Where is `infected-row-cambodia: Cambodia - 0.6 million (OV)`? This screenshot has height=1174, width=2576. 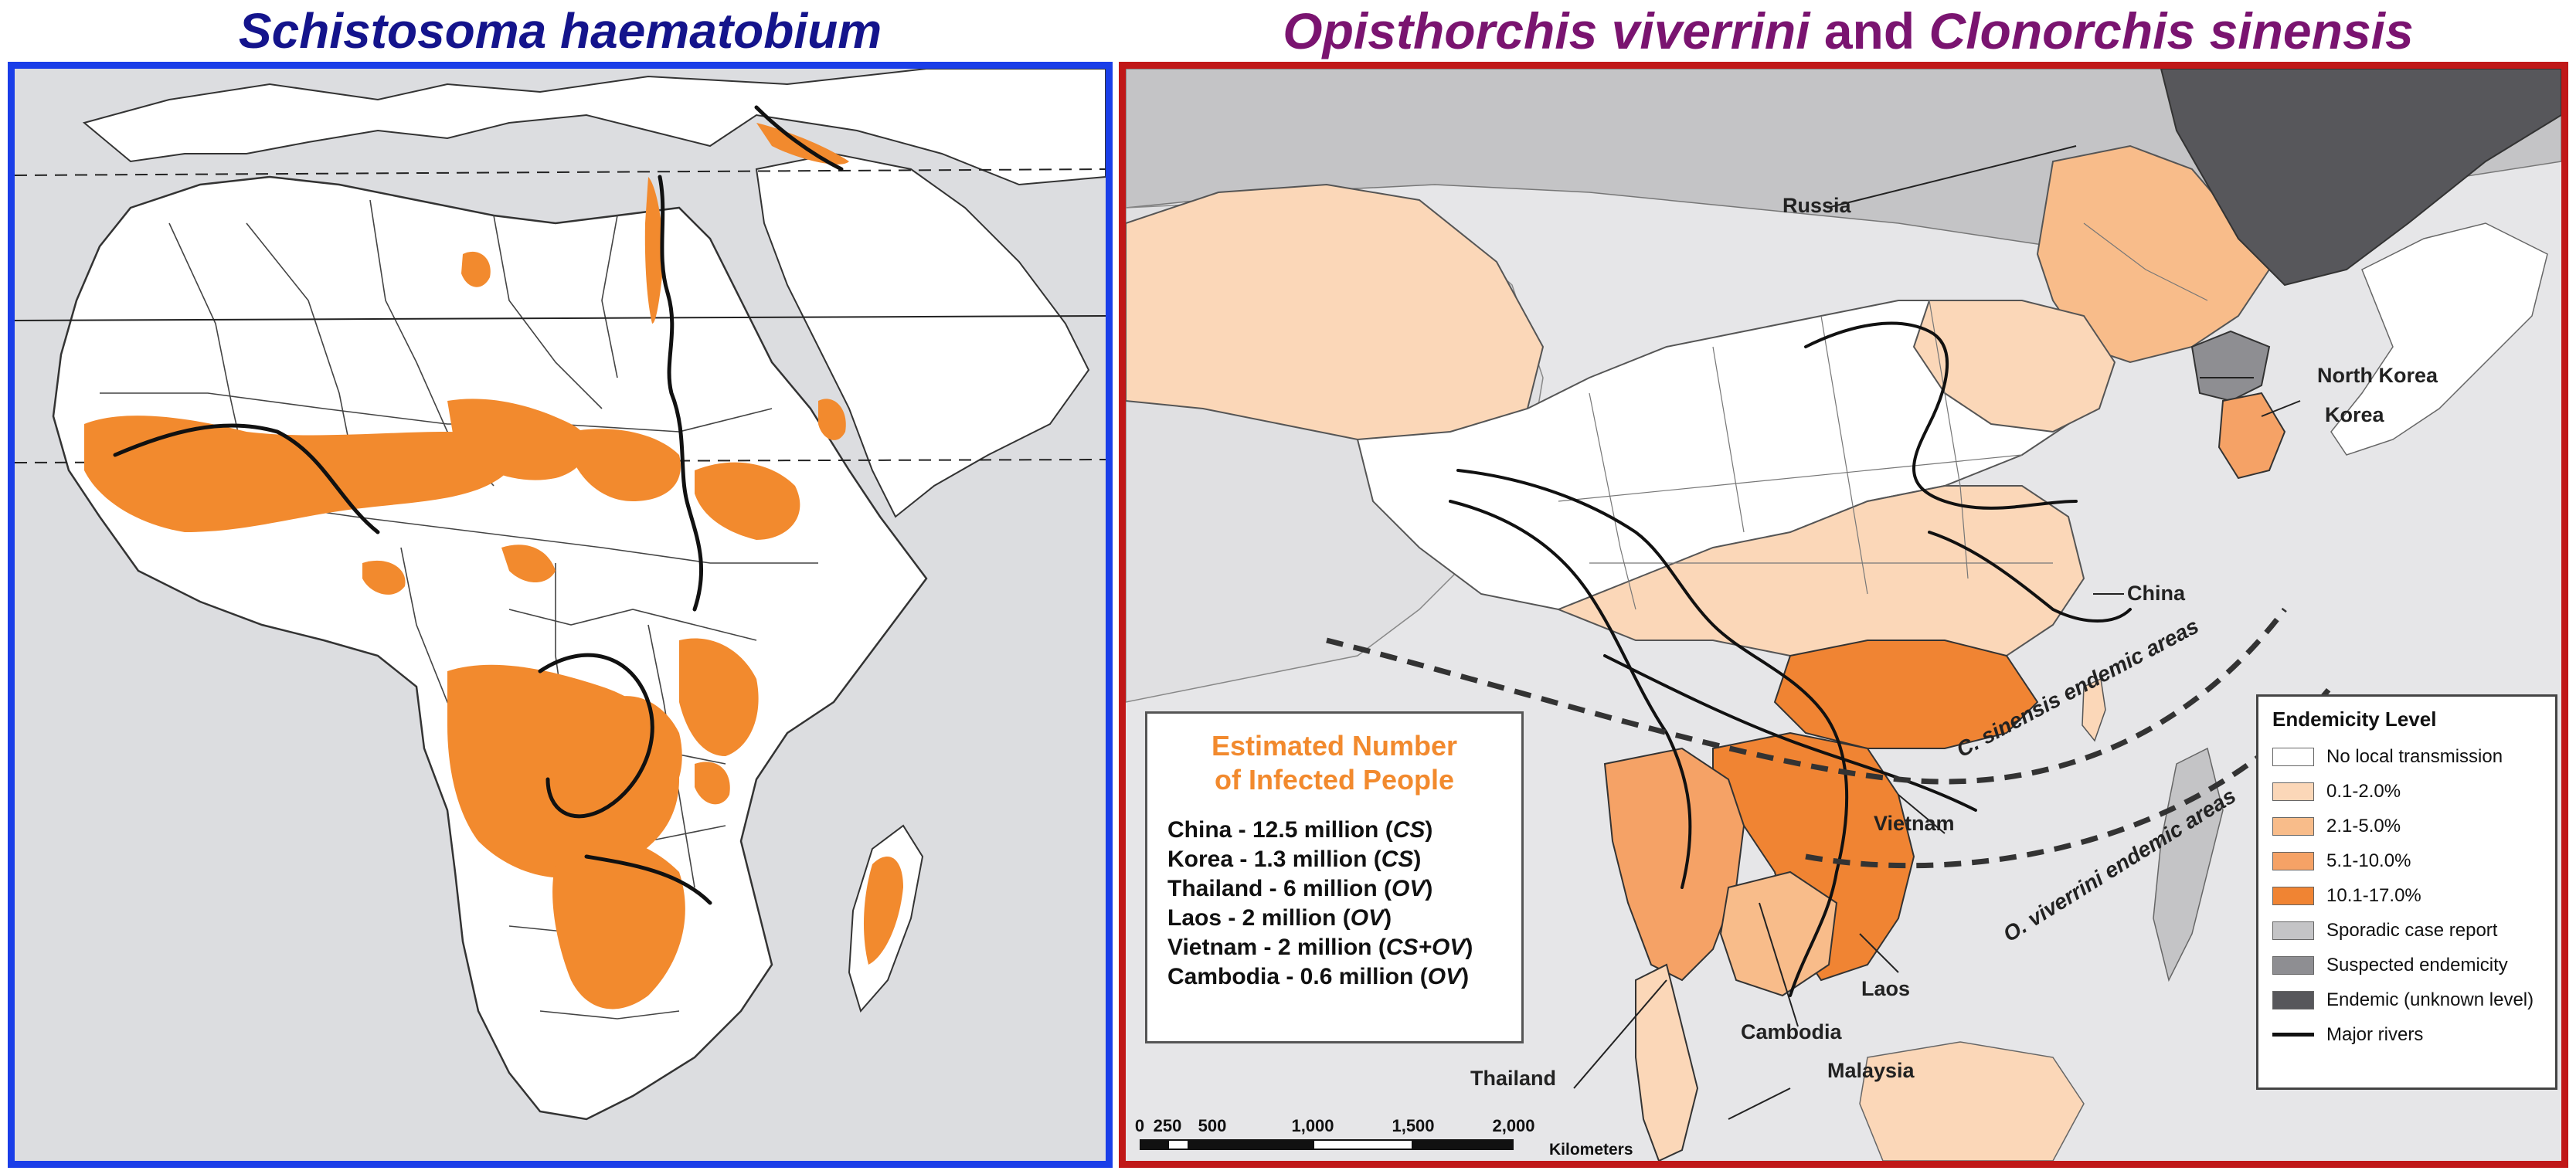 infected-row-cambodia: Cambodia - 0.6 million (OV) is located at coordinates (1334, 977).